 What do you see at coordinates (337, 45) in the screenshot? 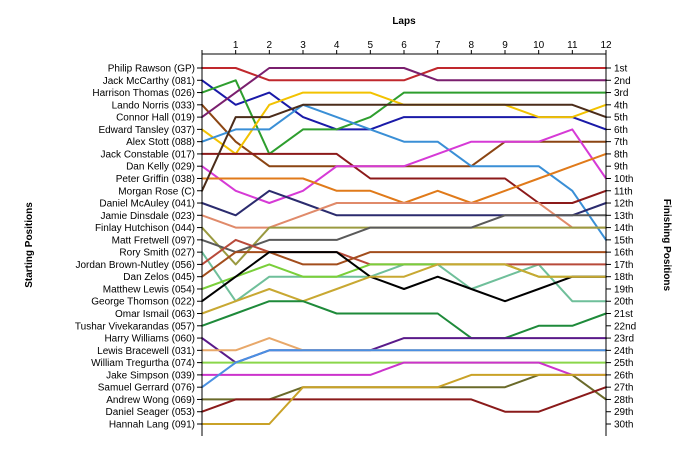
I see `x-tick-label: 4` at bounding box center [337, 45].